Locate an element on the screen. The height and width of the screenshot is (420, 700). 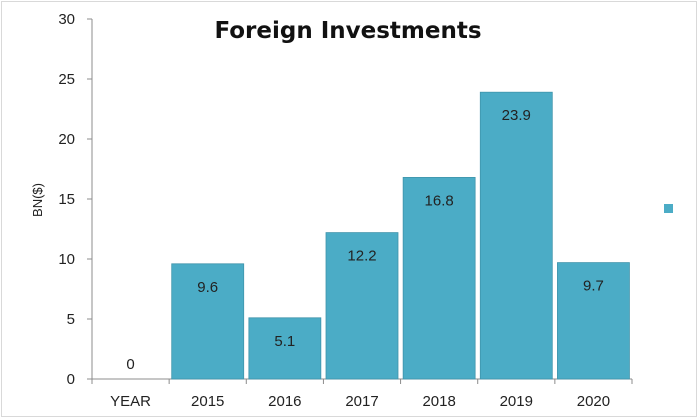
data-label-2020: 9.7 is located at coordinates (593, 286).